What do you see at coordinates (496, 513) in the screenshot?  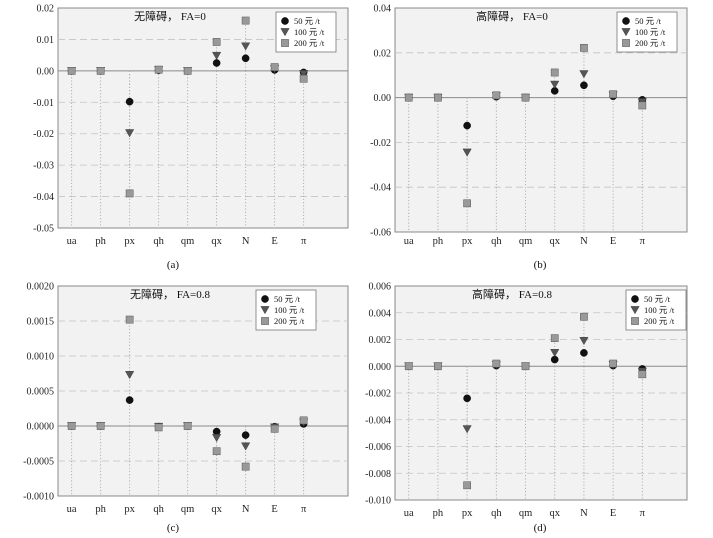 I see `x-category-label: qh` at bounding box center [496, 513].